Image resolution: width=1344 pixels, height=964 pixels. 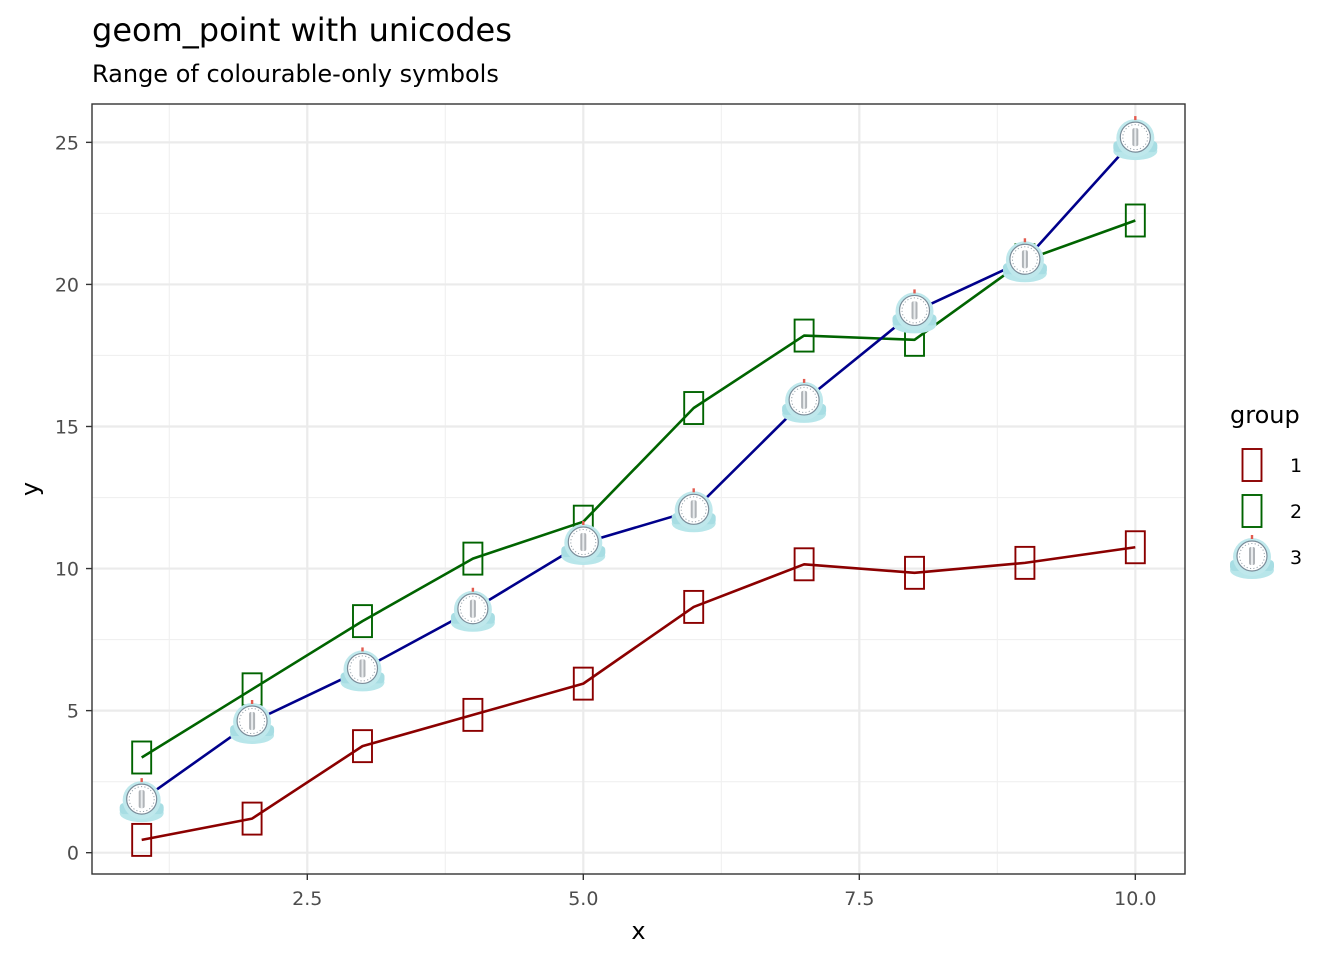 I want to click on legend-title: group, so click(x=1265, y=415).